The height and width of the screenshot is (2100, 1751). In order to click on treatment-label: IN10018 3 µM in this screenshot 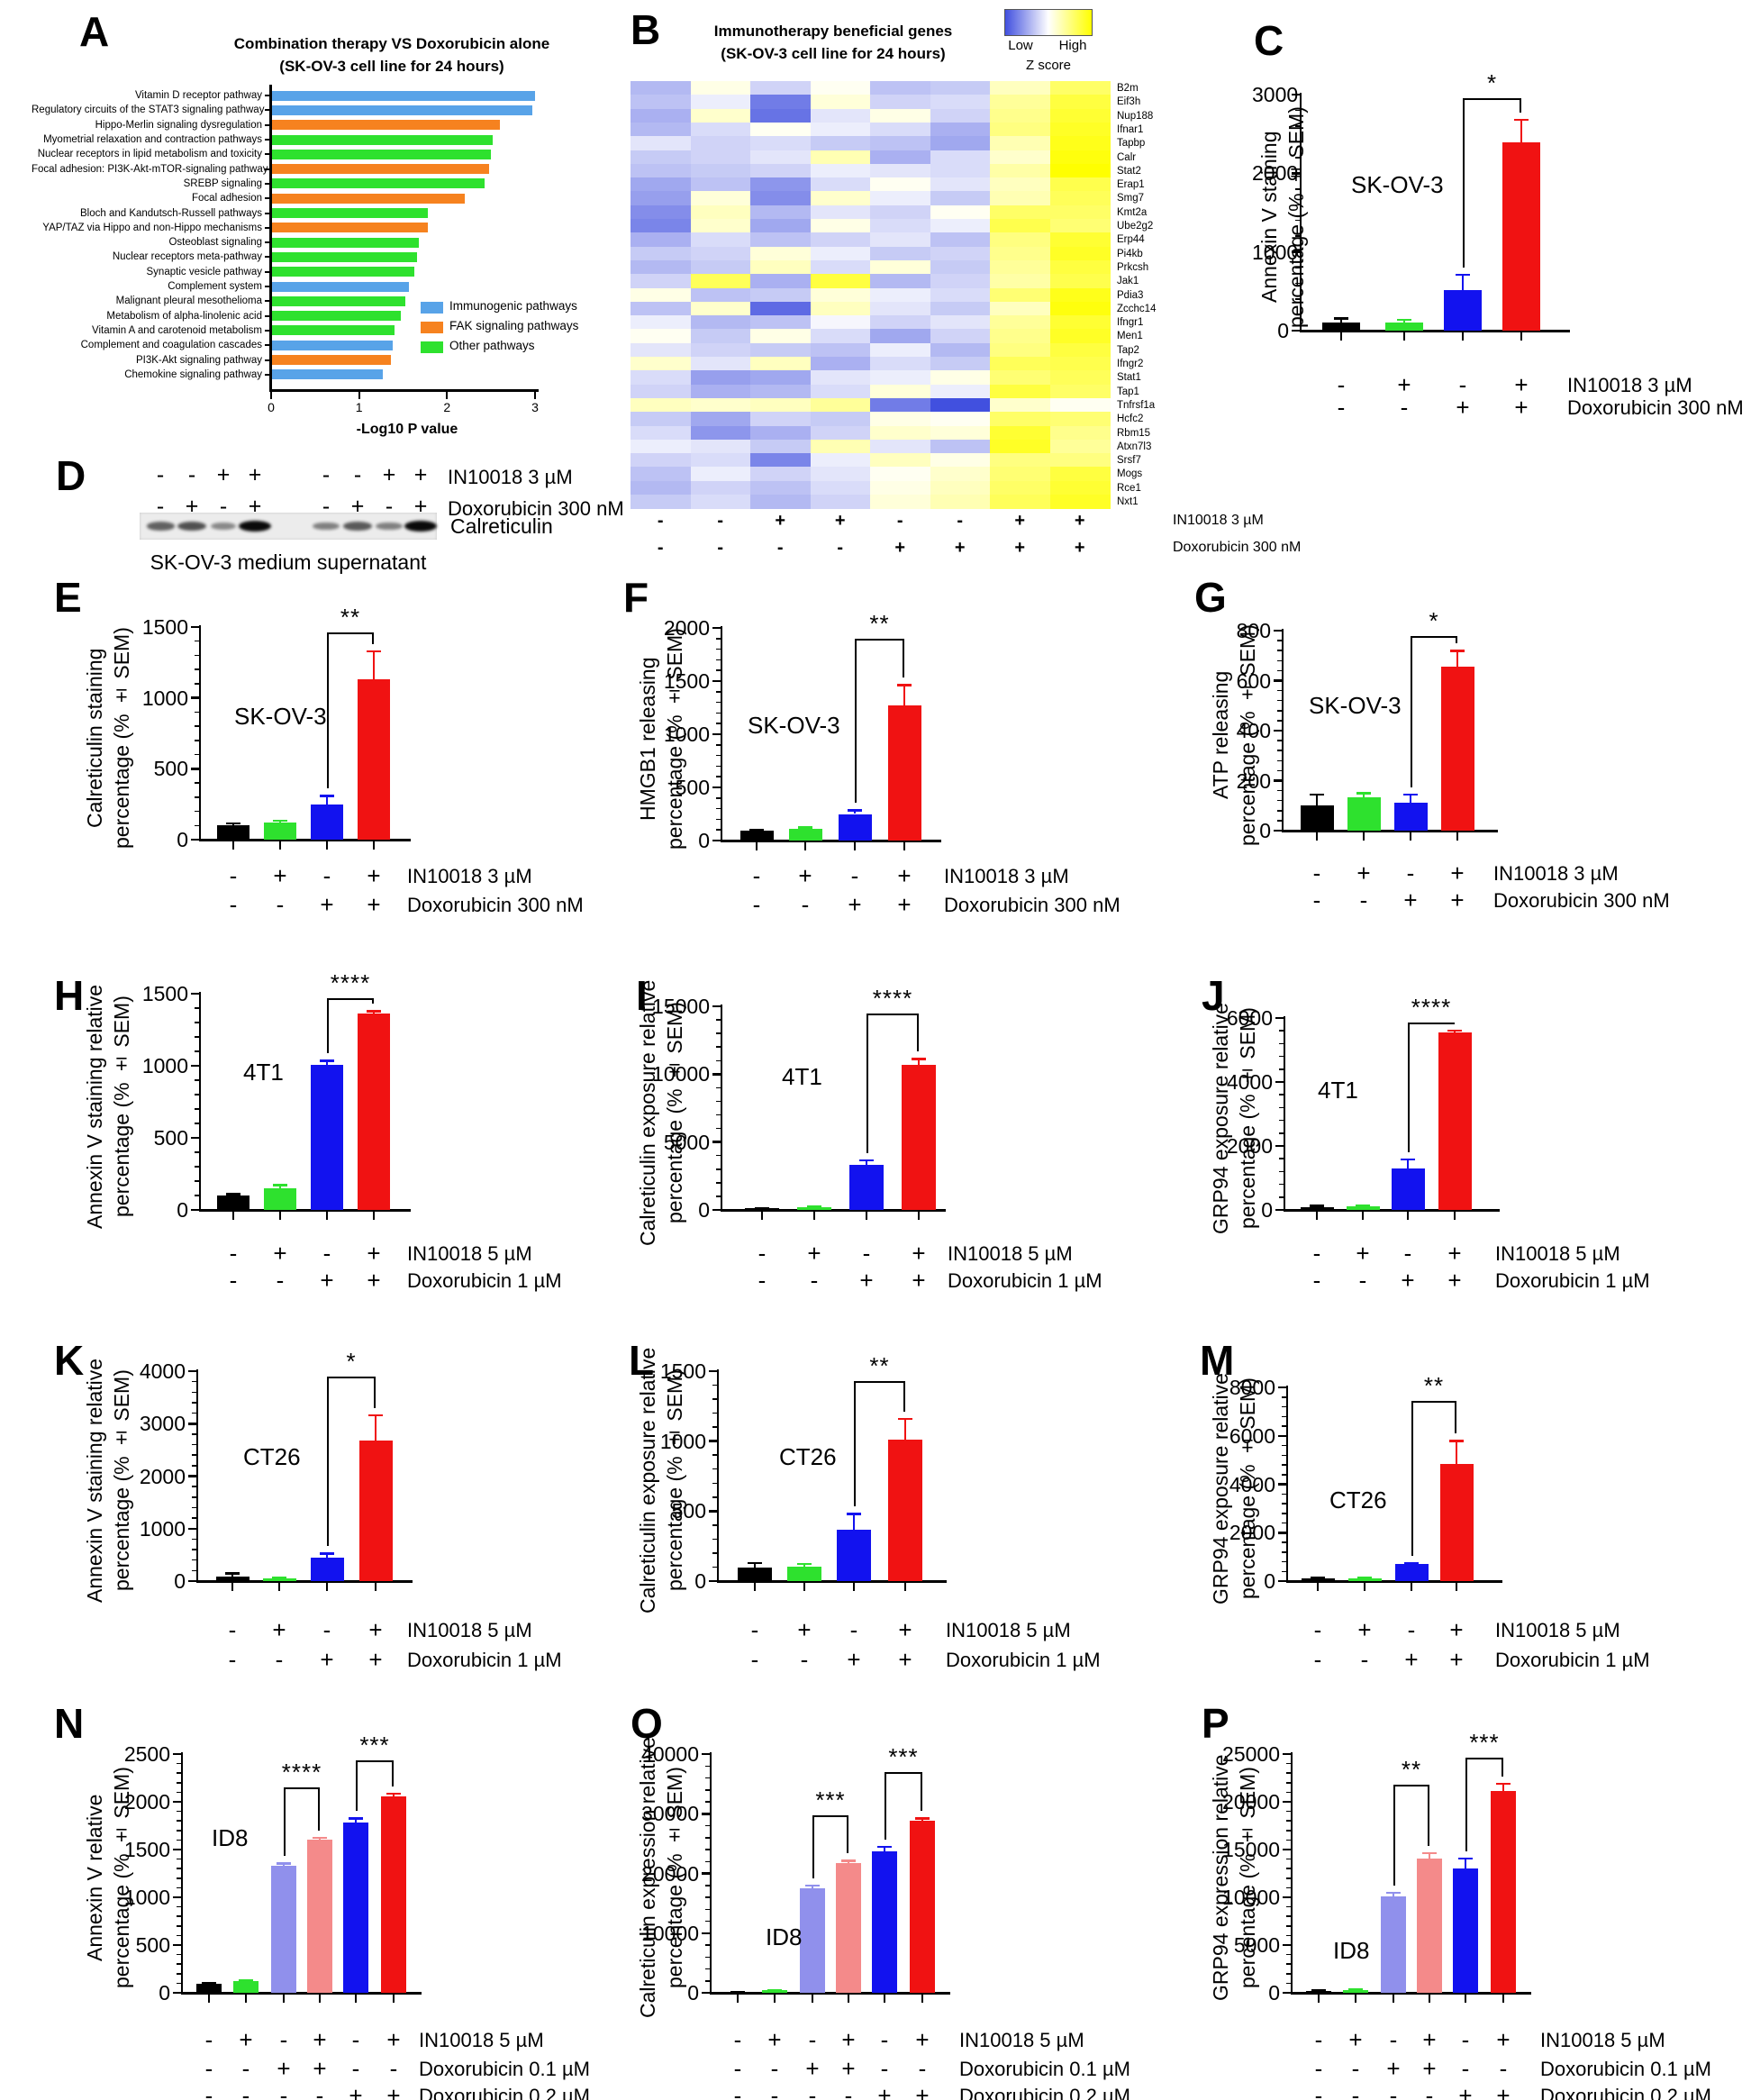, I will do `click(1218, 520)`.